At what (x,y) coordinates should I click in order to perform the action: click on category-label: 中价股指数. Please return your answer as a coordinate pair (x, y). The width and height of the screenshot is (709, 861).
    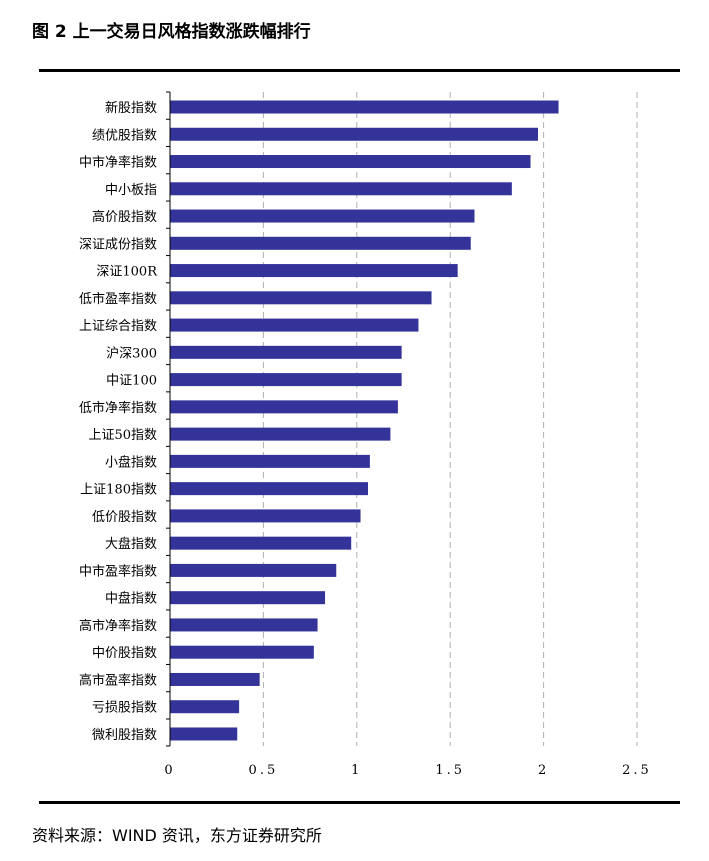
    Looking at the image, I should click on (124, 653).